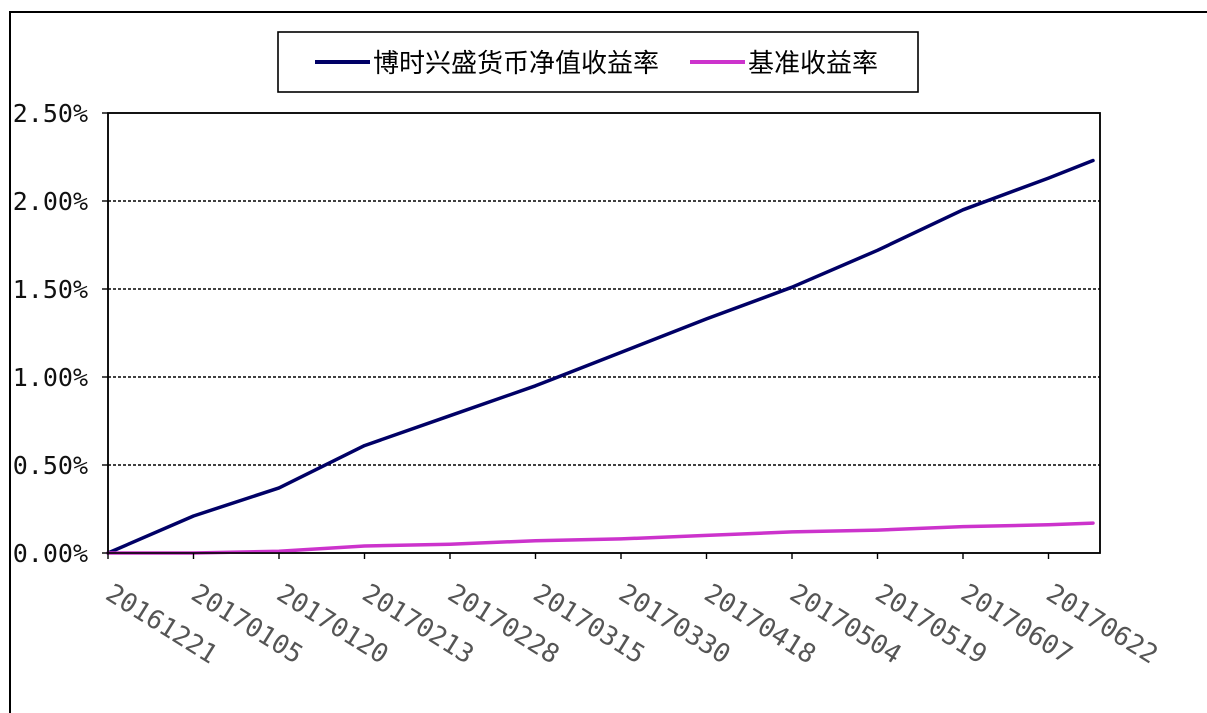 This screenshot has height=713, width=1207. I want to click on y-tick-label: 2.00%, so click(50, 201).